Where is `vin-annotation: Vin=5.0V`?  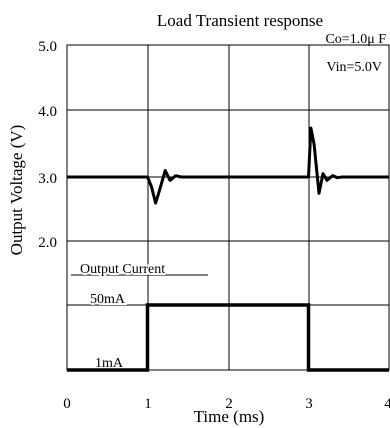 vin-annotation: Vin=5.0V is located at coordinates (354, 67).